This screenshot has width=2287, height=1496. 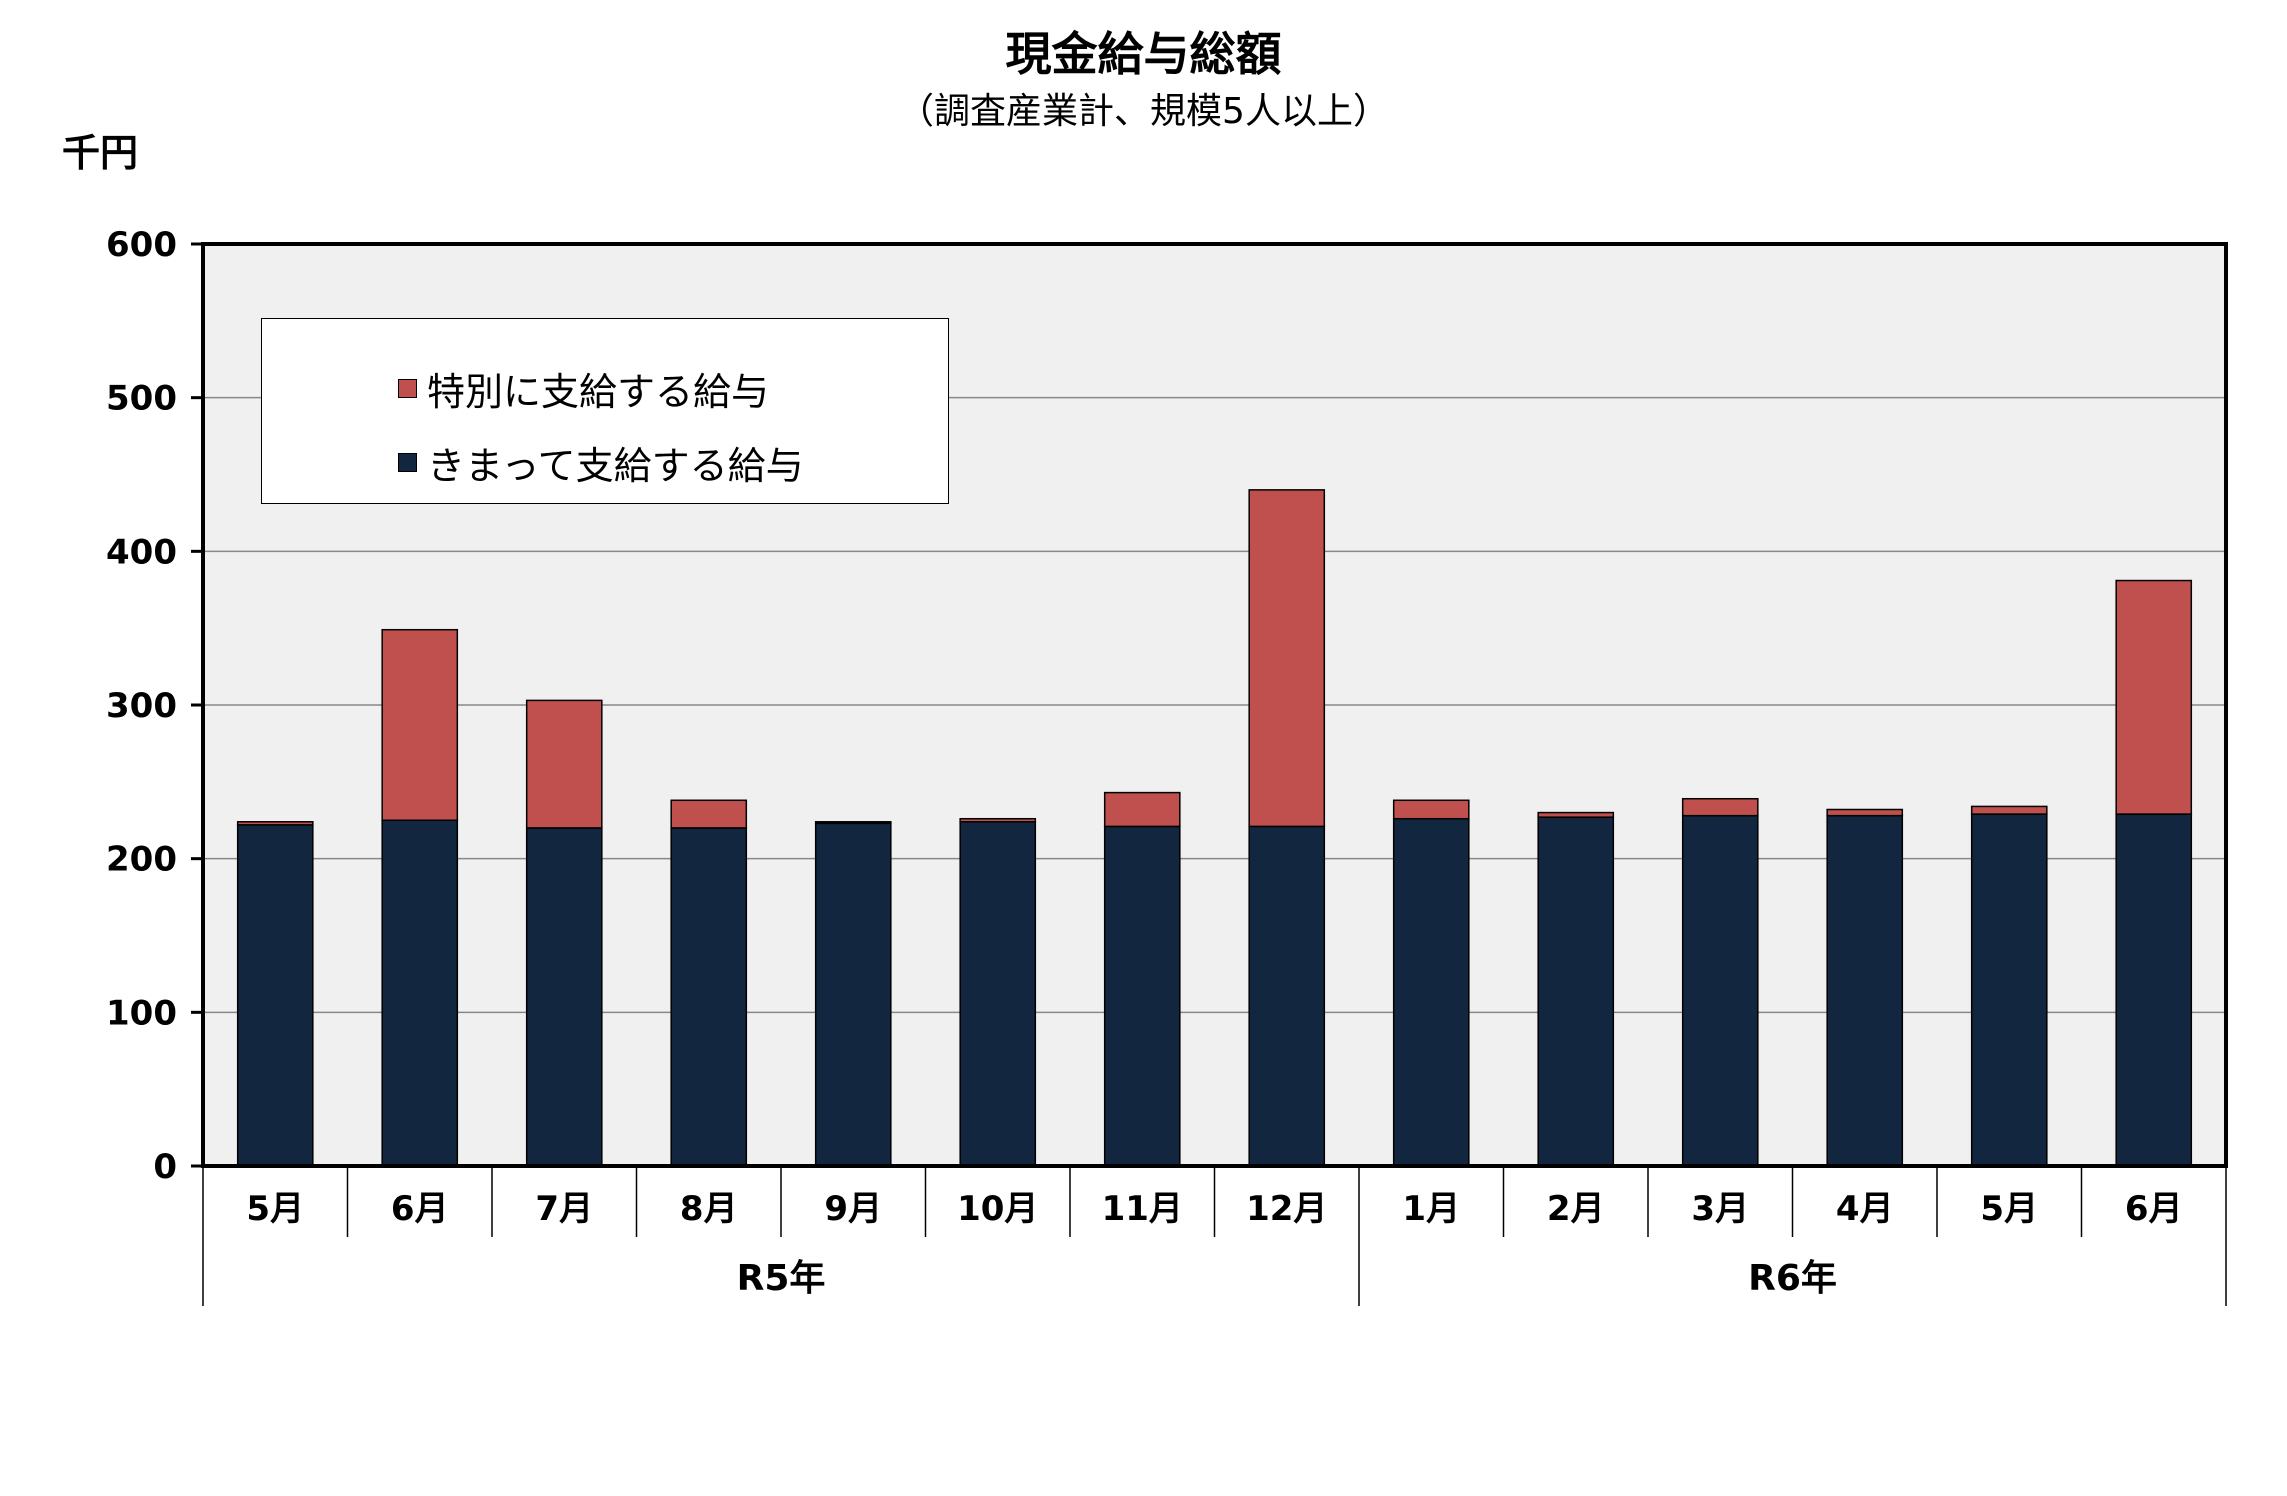 I want to click on x-category-label: 11月, so click(x=1142, y=1209).